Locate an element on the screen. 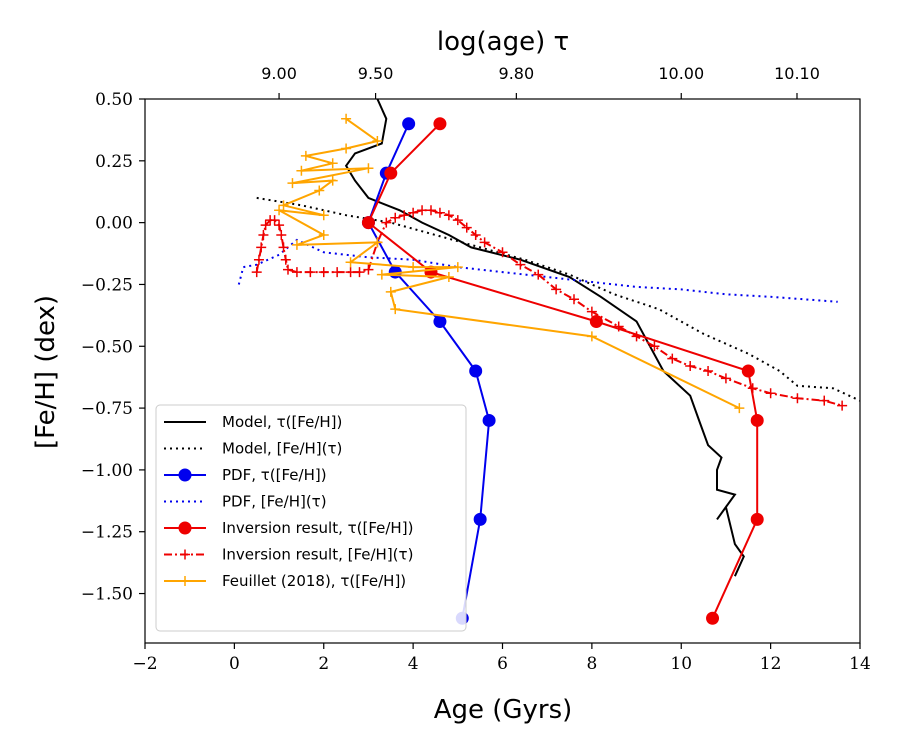  y-tick-label-3: 0.00 is located at coordinates (114, 224).